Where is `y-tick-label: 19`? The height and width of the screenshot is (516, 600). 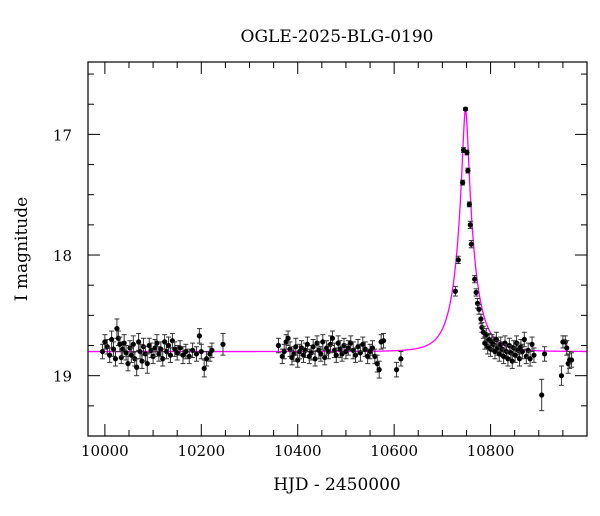
y-tick-label: 19 is located at coordinates (62, 377).